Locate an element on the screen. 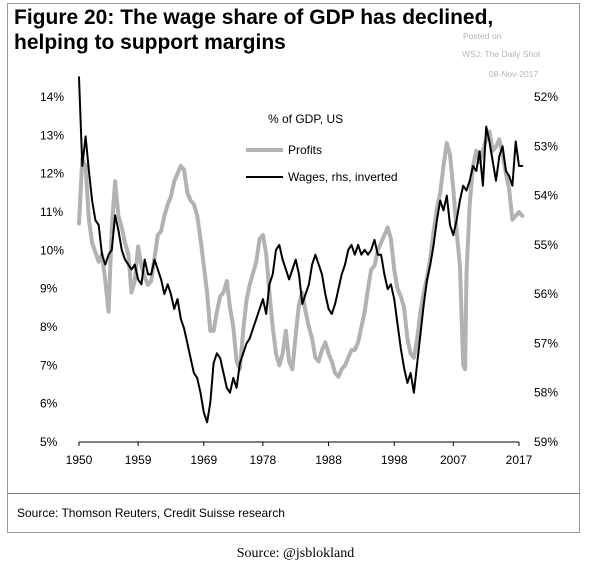  y-right-tick-label: 59% is located at coordinates (546, 442).